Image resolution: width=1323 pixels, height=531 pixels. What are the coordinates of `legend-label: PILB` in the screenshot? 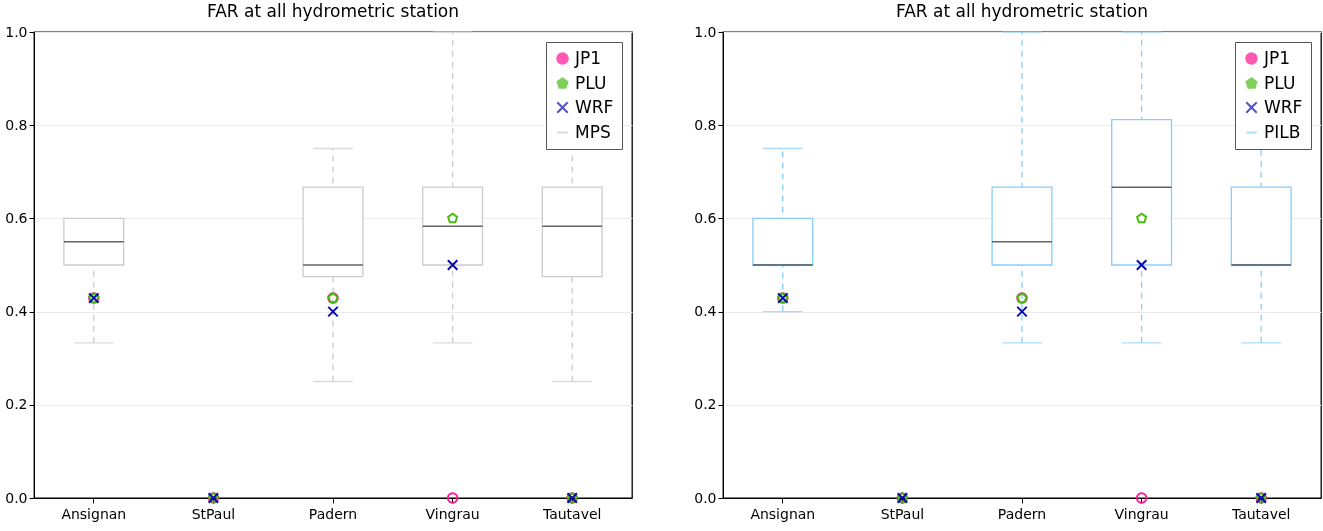 It's located at (1282, 131).